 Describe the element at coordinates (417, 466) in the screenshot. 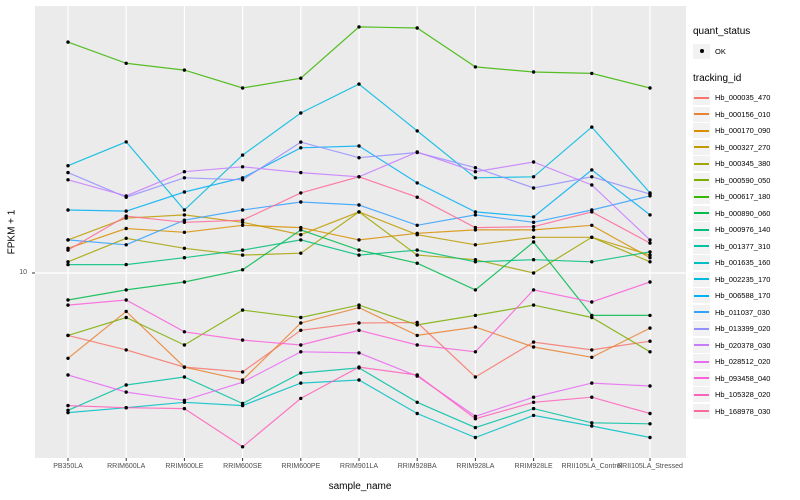

I see `x-tick-label-RRIM928BA: RRIM928BA` at that location.